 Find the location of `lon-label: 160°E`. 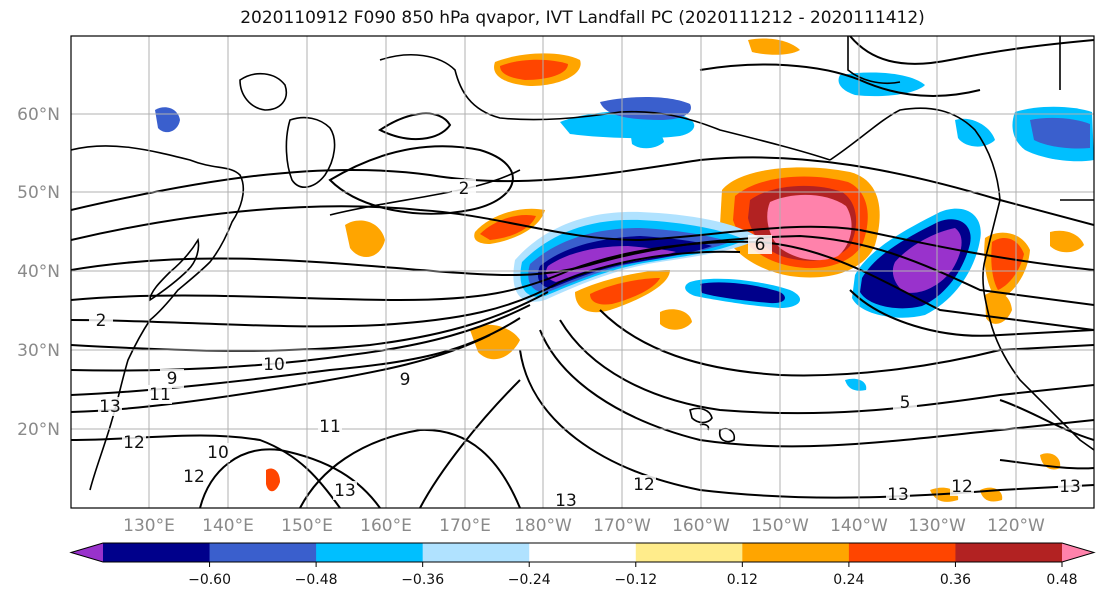

lon-label: 160°E is located at coordinates (386, 526).